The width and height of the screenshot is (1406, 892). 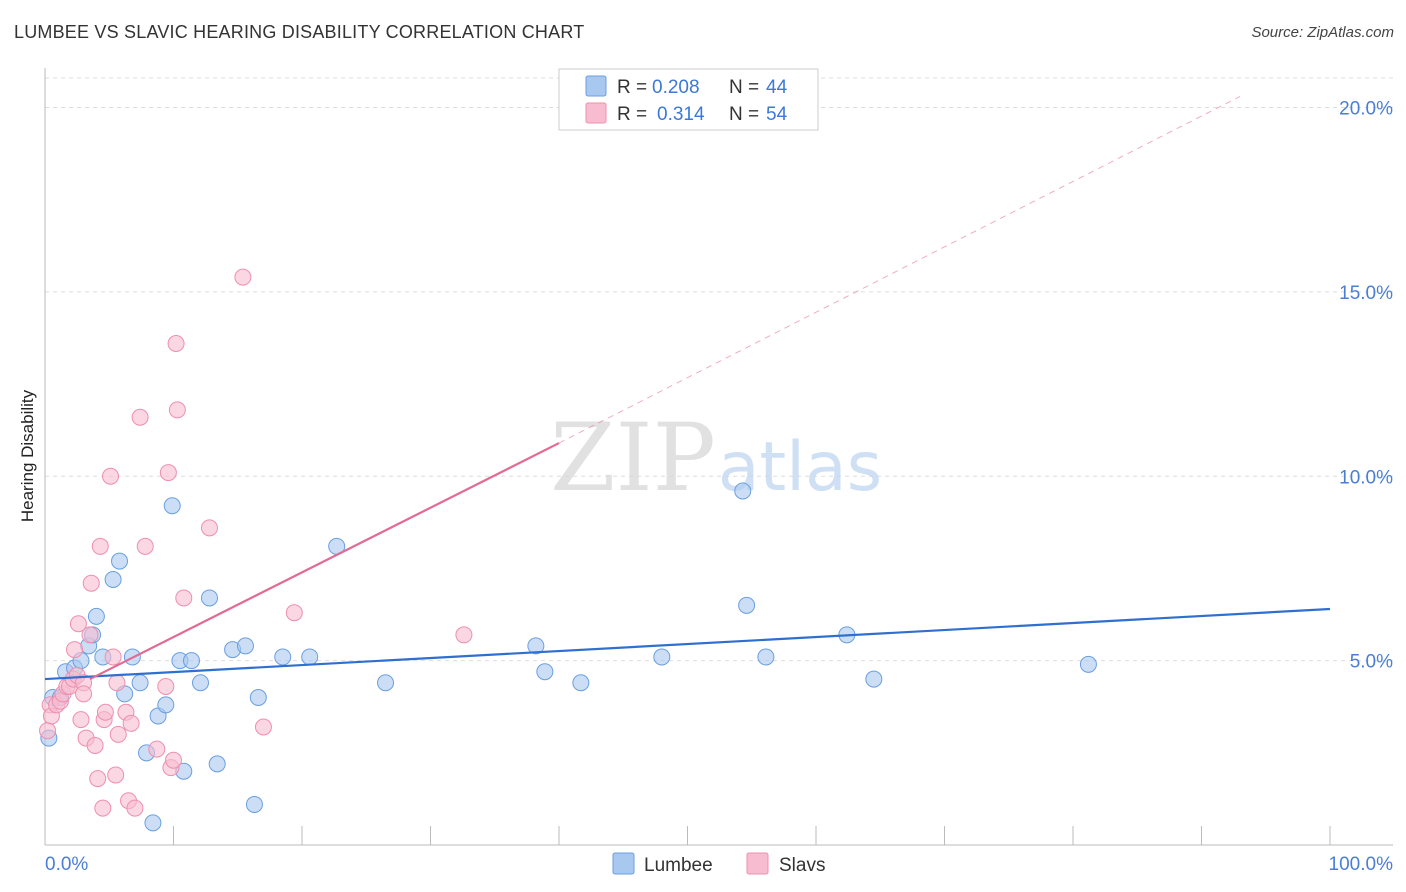 What do you see at coordinates (777, 87) in the screenshot?
I see `legend-n-value-lumbee: 44` at bounding box center [777, 87].